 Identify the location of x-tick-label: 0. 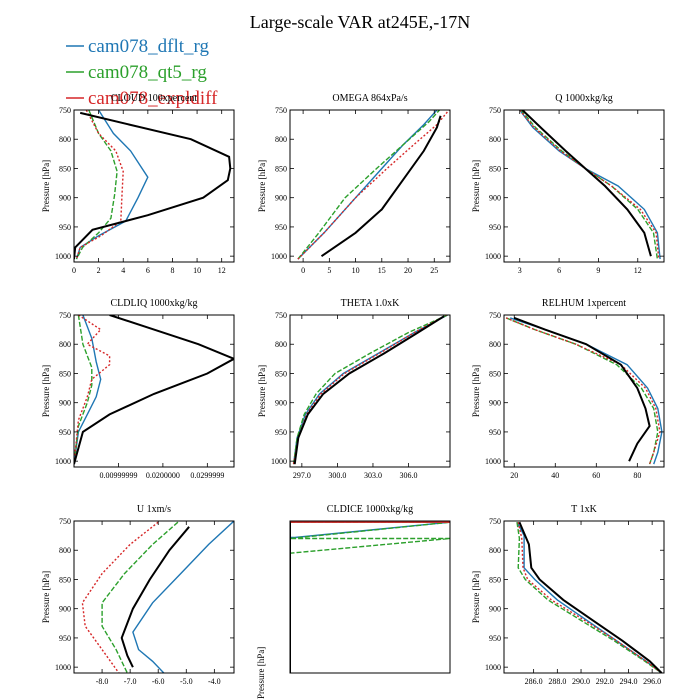
(303, 270).